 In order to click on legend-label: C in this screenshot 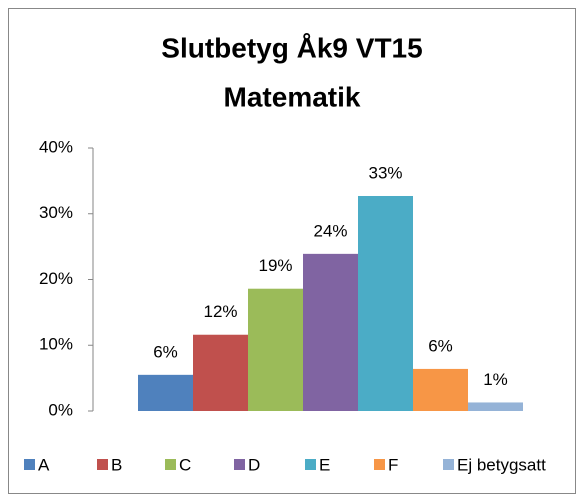, I will do `click(185, 464)`.